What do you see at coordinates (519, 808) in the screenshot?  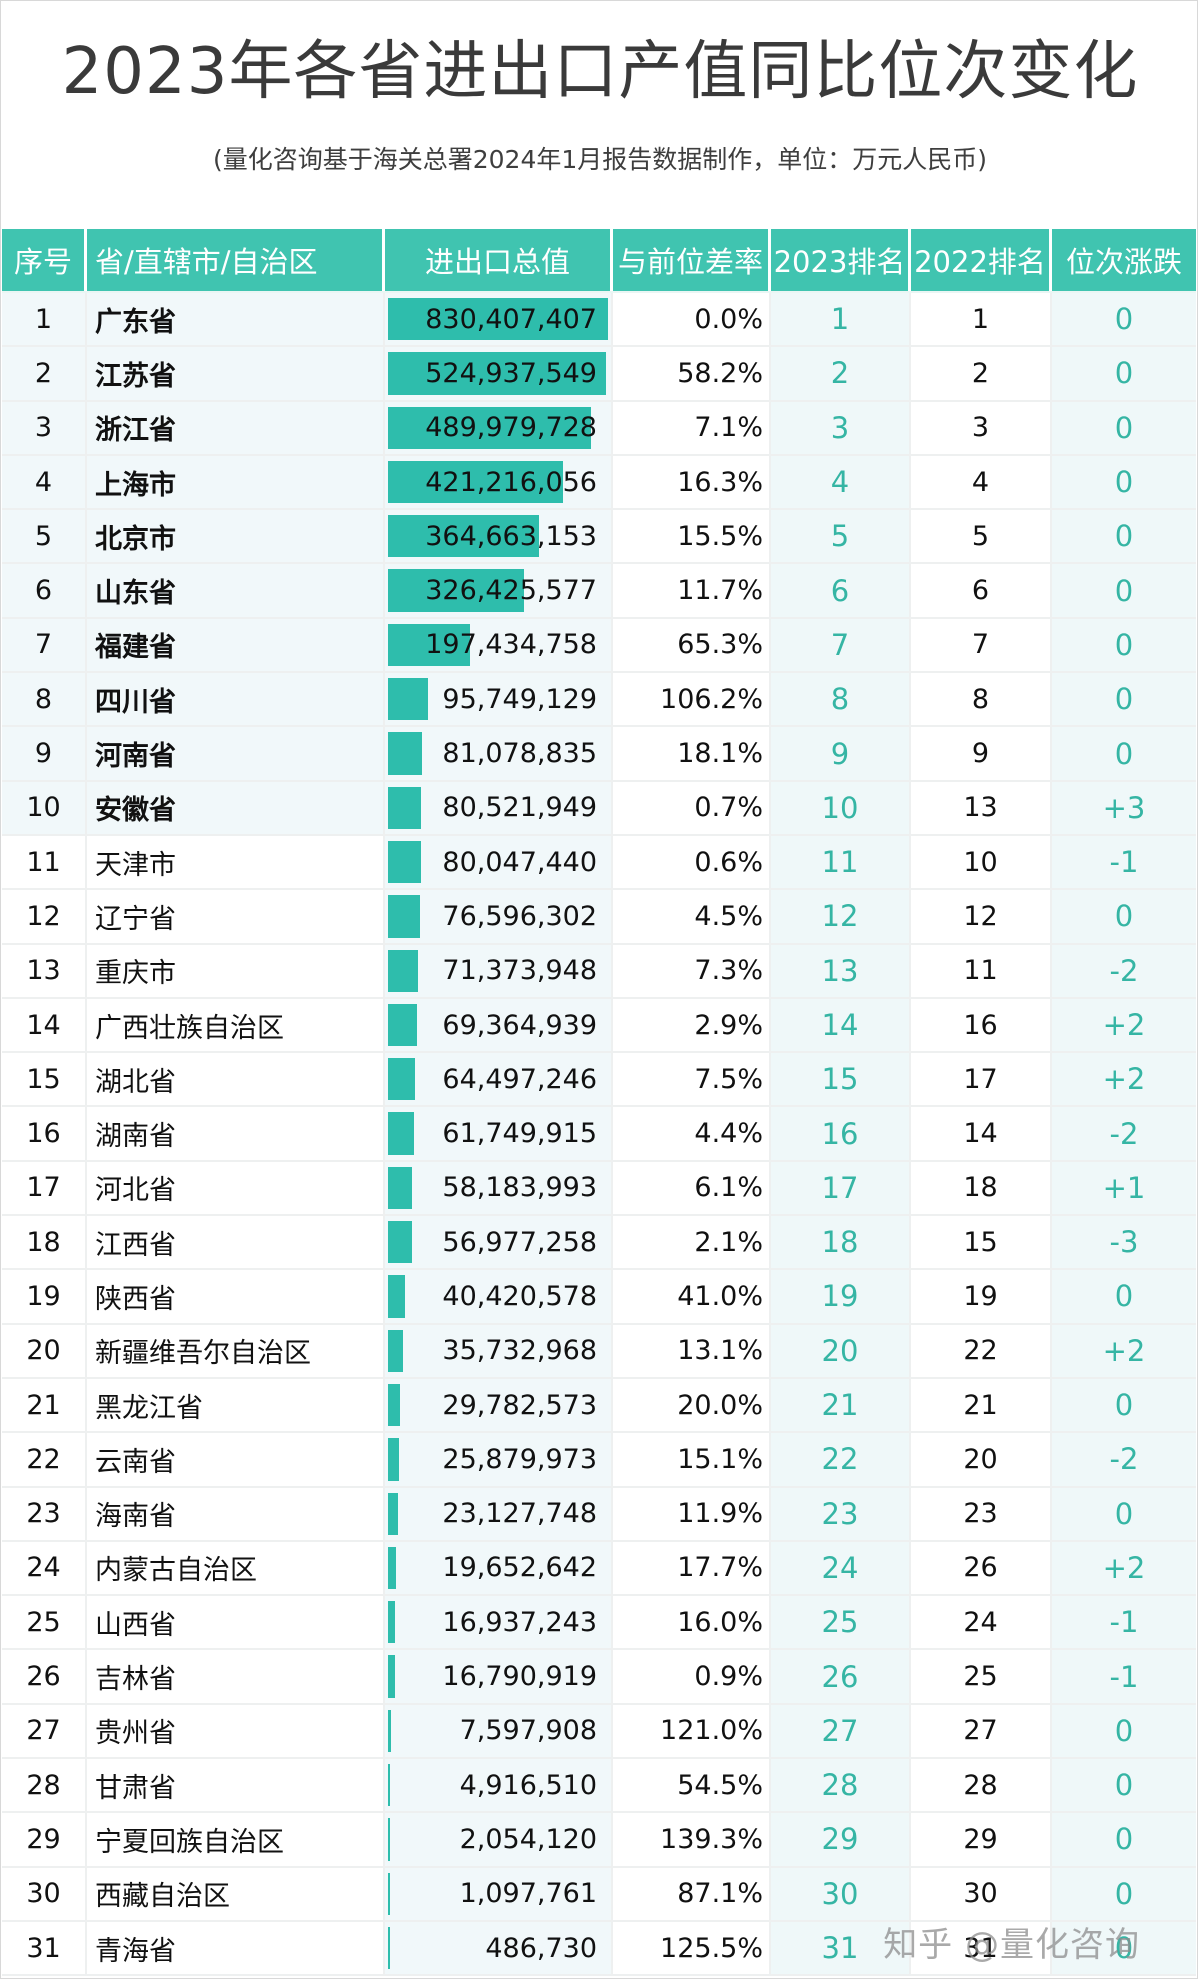 I see `total-value: 80,521,949` at bounding box center [519, 808].